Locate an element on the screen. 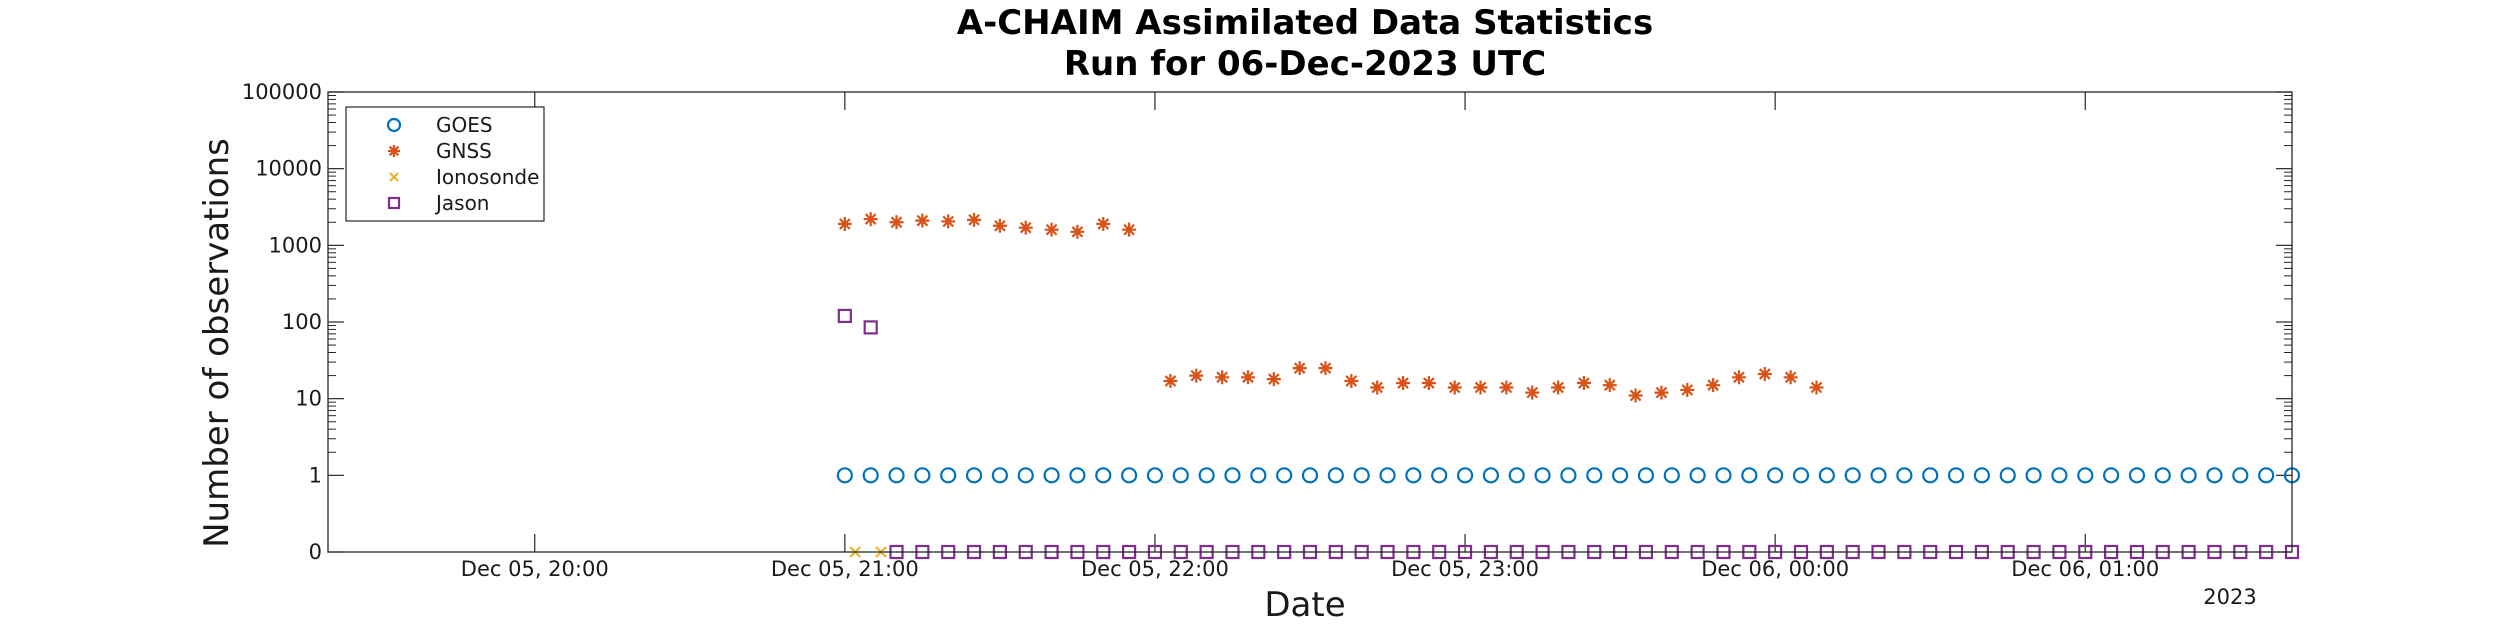 Image resolution: width=2500 pixels, height=625 pixels. legend-marker-goes is located at coordinates (394, 125).